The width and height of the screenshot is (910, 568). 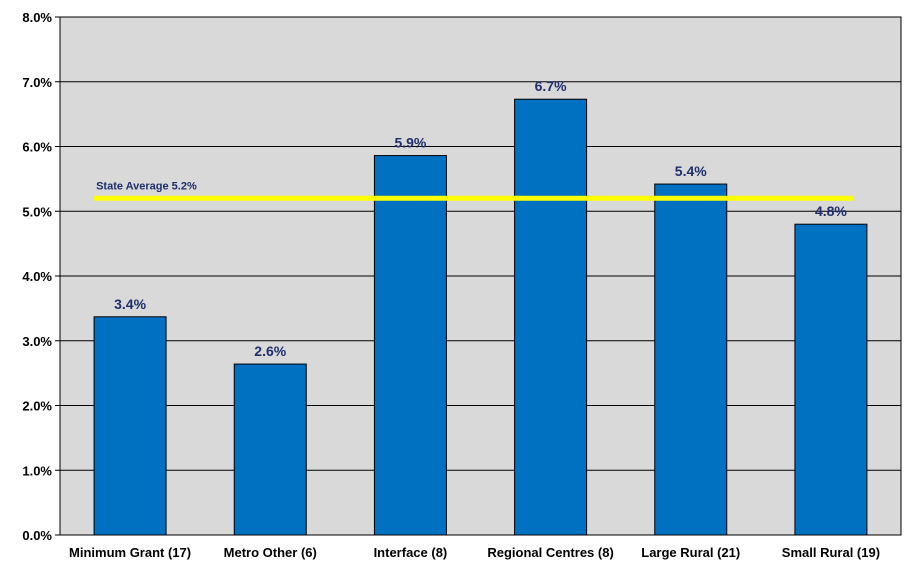 What do you see at coordinates (473, 190) in the screenshot?
I see `reference-line-group: State Average 5.2%` at bounding box center [473, 190].